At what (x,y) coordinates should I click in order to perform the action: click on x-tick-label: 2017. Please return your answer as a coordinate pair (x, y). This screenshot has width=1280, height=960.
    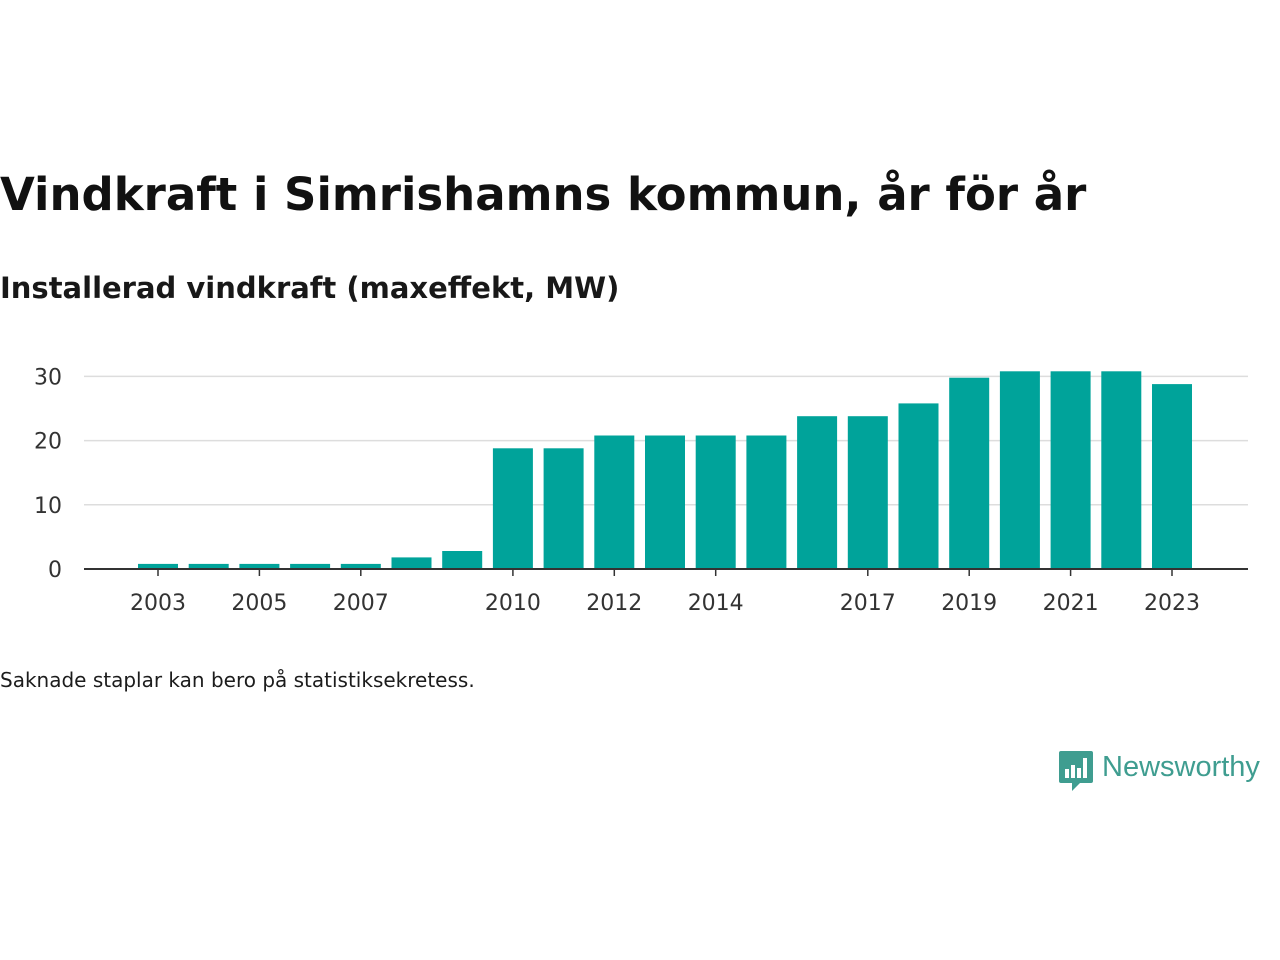
    Looking at the image, I should click on (868, 603).